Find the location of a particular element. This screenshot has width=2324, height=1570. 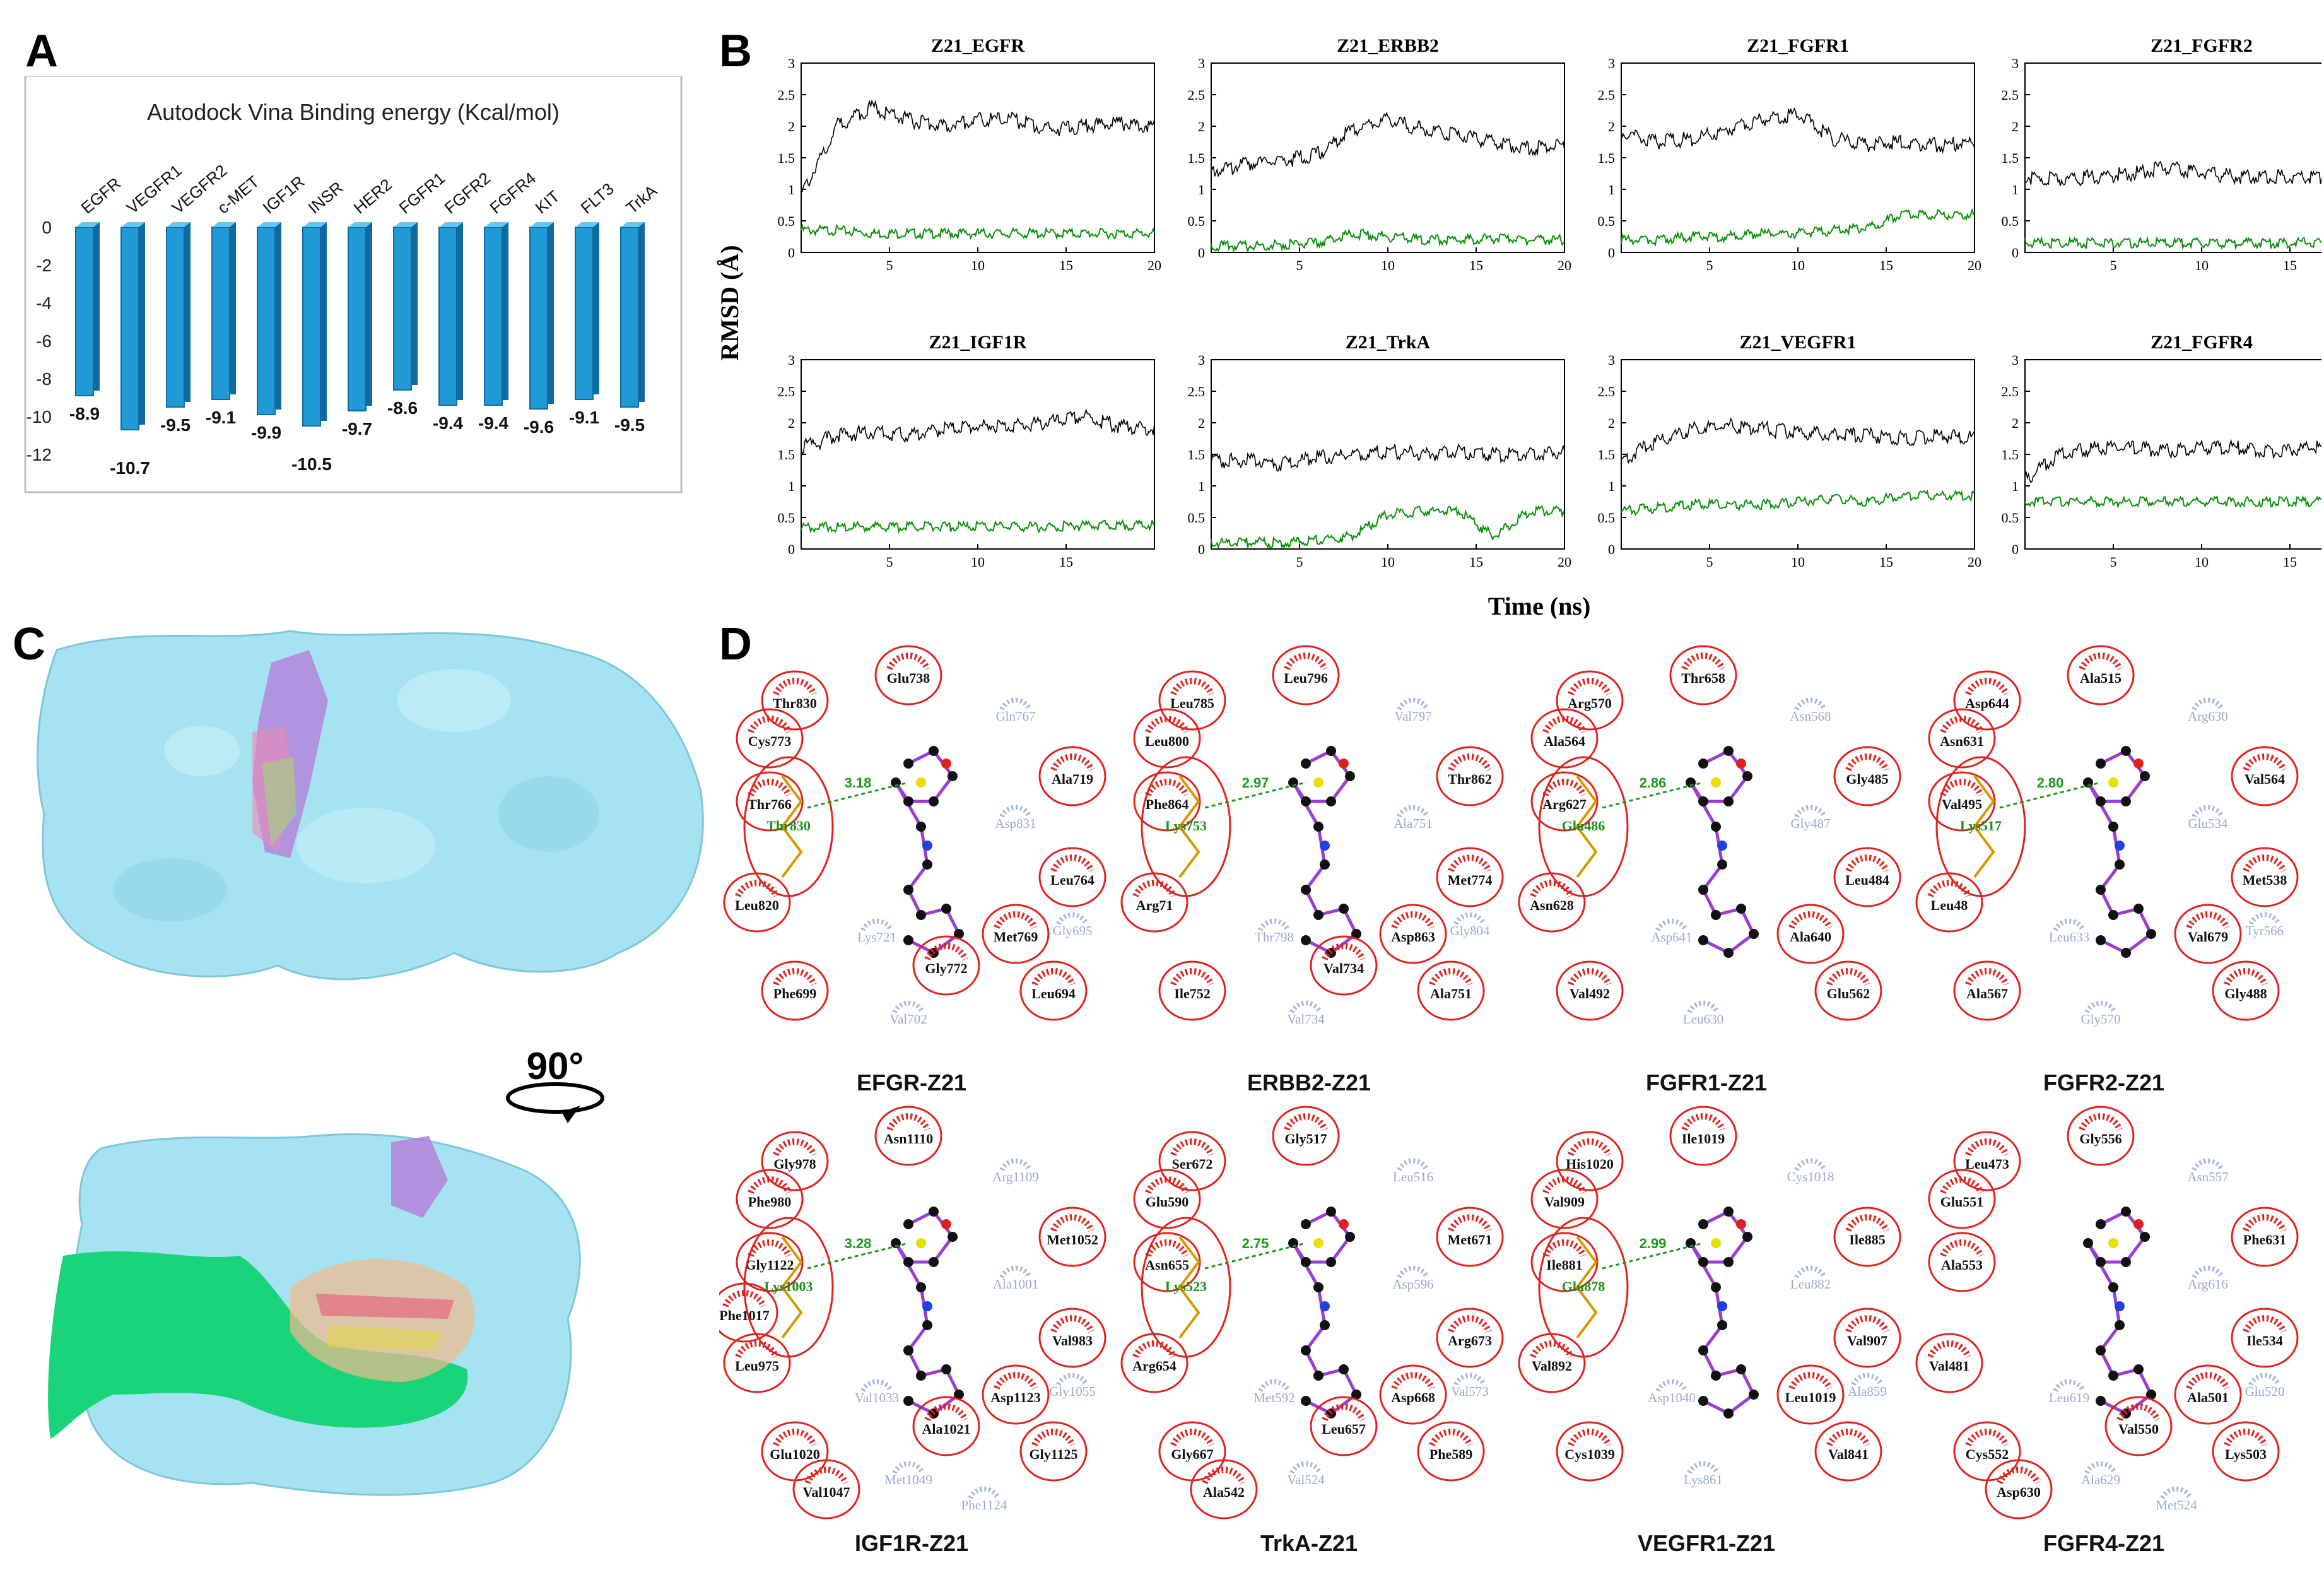

residue-label: Gly1125 is located at coordinates (1053, 1454).